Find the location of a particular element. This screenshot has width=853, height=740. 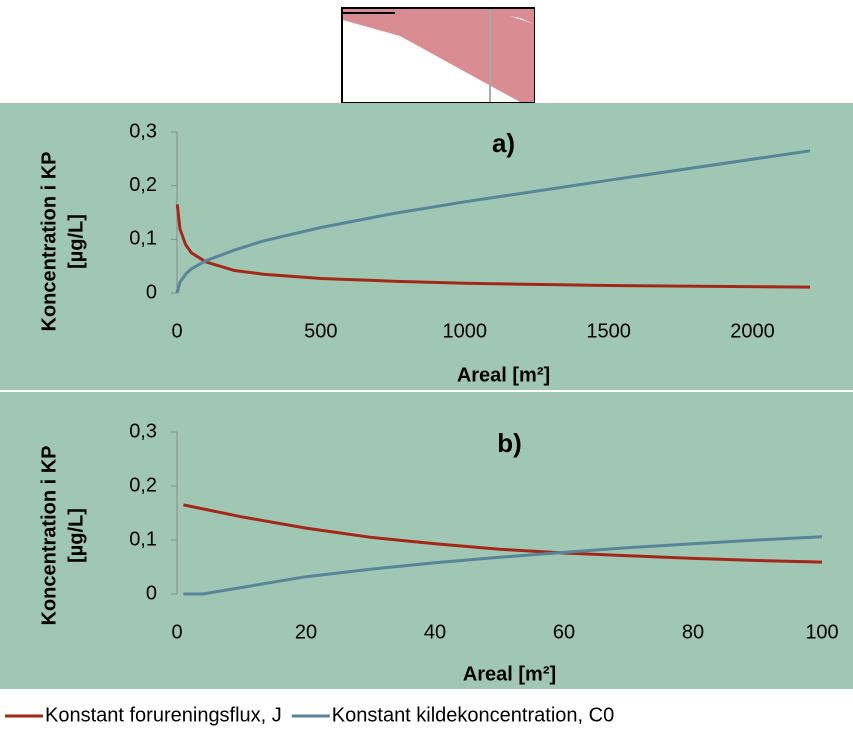

x-tick-label: 40 is located at coordinates (435, 632).